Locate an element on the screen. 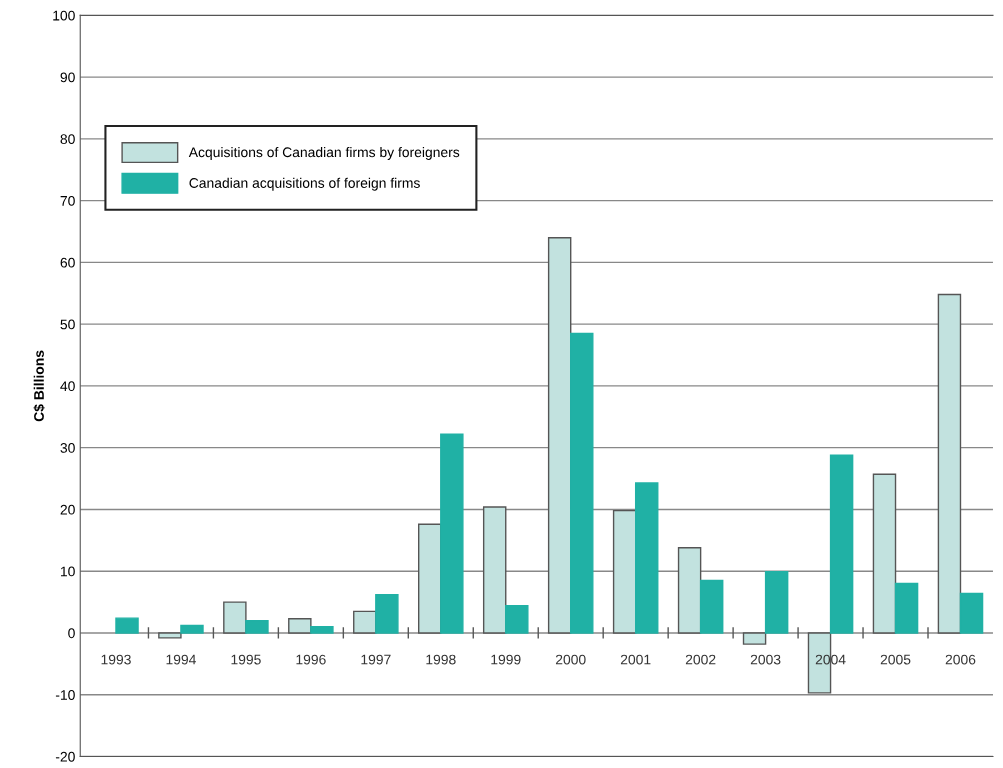 The height and width of the screenshot is (768, 1003). legend-label: Acquisitions of Canadian firms by foreigners is located at coordinates (324, 153).